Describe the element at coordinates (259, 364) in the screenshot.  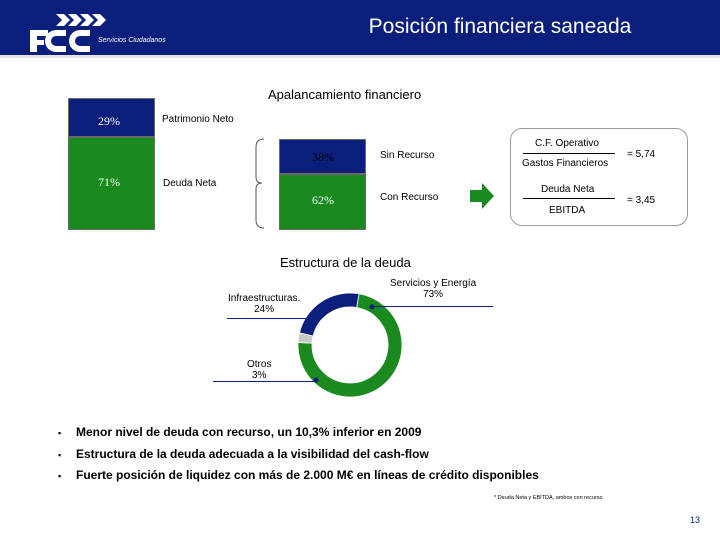
I see `segment-others-name: Otros` at that location.